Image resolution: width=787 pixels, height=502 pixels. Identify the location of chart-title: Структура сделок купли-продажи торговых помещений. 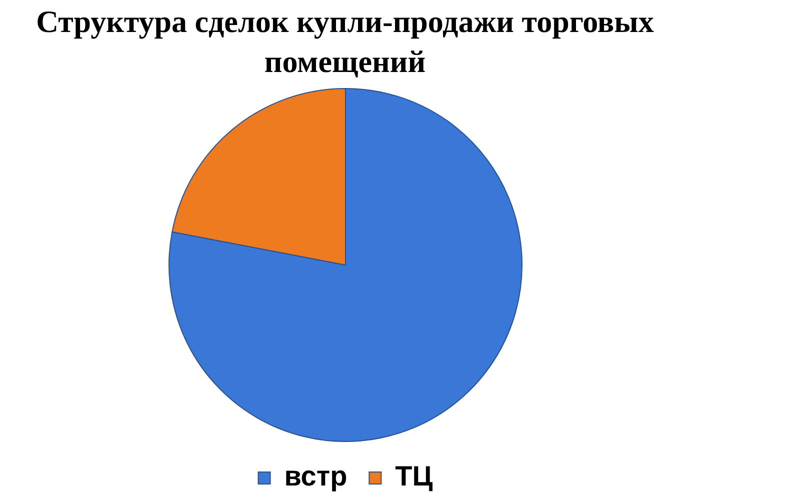
(345, 42).